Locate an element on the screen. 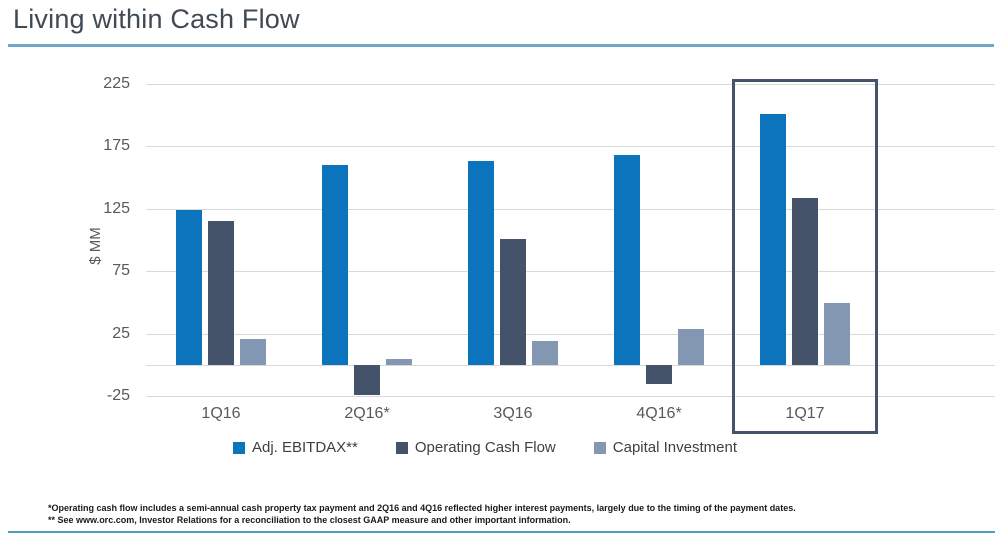  bar-operating-cash-flow-1q17 is located at coordinates (805, 281).